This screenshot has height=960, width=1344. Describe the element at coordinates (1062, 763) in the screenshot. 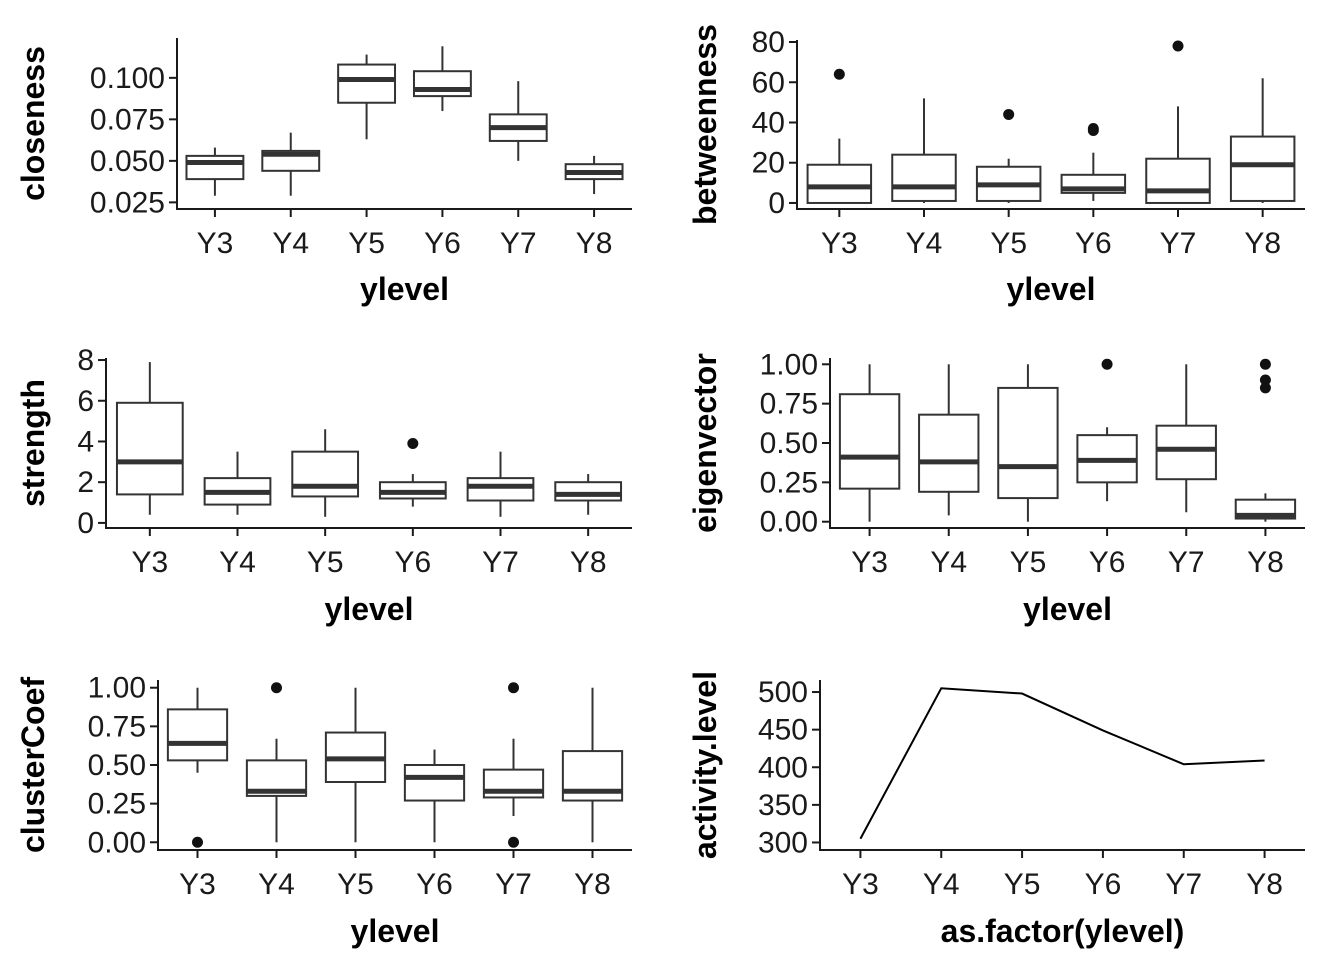

I see `activity-line` at that location.